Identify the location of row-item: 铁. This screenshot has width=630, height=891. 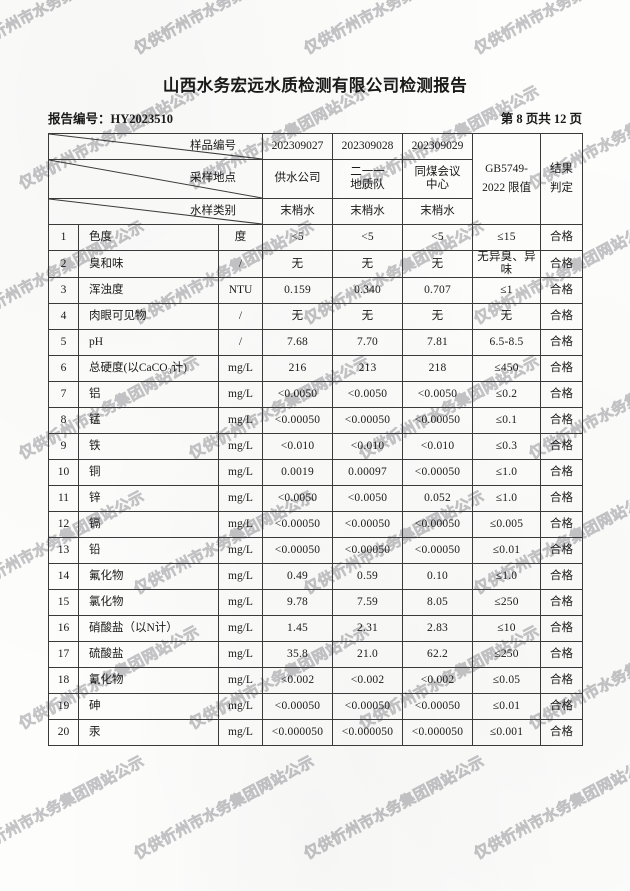
(148, 447).